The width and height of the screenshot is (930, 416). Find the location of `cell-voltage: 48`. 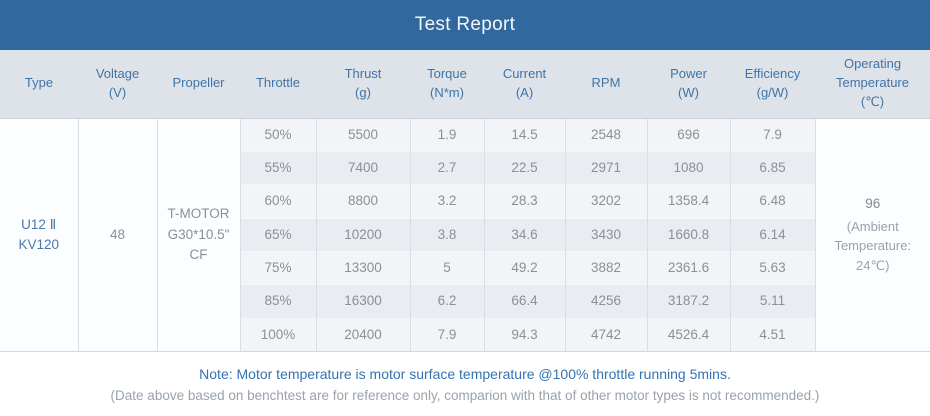

cell-voltage: 48 is located at coordinates (117, 235).